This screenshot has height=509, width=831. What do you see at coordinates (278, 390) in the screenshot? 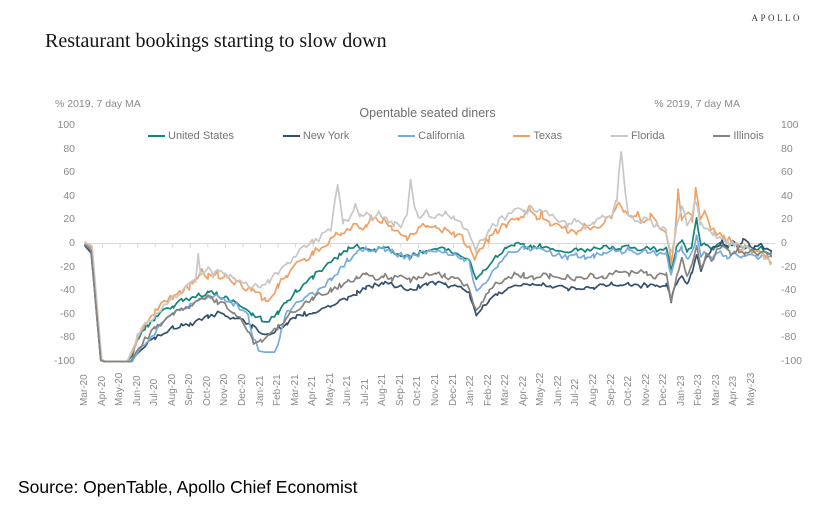
I see `x-axis-label: Feb-21` at bounding box center [278, 390].